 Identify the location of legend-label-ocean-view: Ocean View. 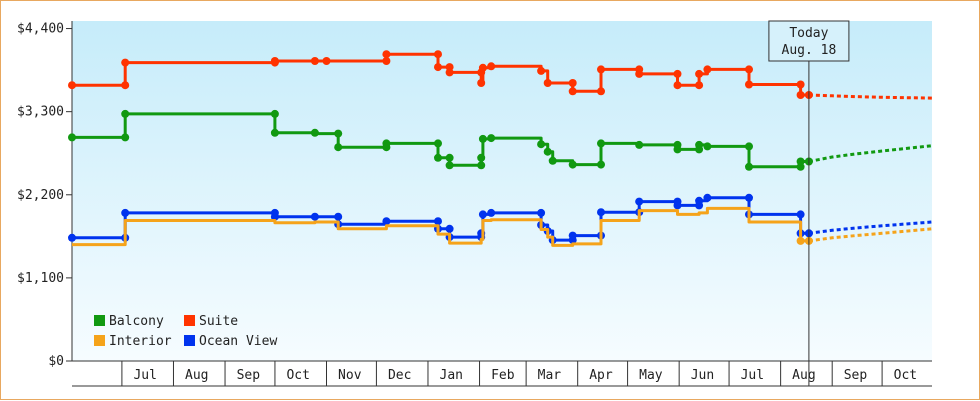
(238, 341).